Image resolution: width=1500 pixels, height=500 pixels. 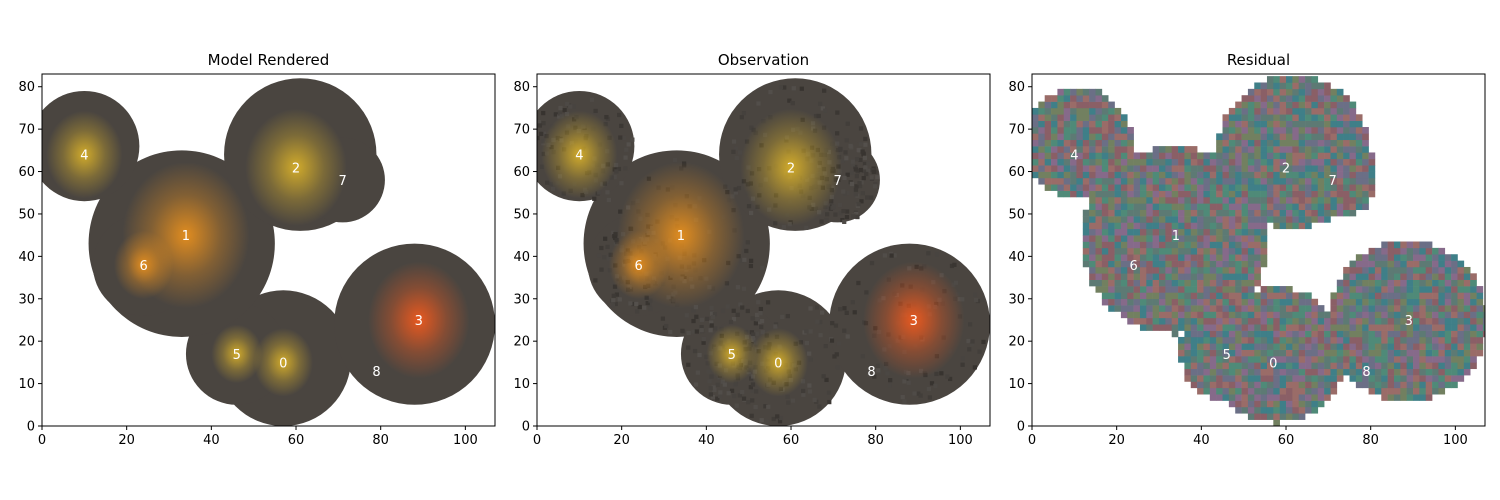 What do you see at coordinates (84, 154) in the screenshot?
I see `source-glow` at bounding box center [84, 154].